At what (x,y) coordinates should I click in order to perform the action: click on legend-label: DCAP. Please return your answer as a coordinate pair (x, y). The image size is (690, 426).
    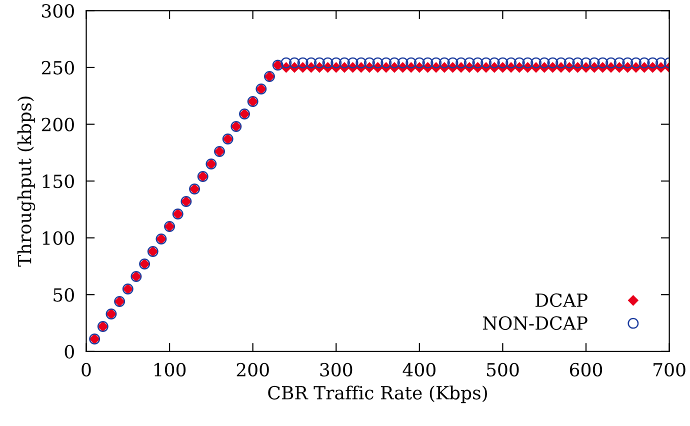
    Looking at the image, I should click on (562, 300).